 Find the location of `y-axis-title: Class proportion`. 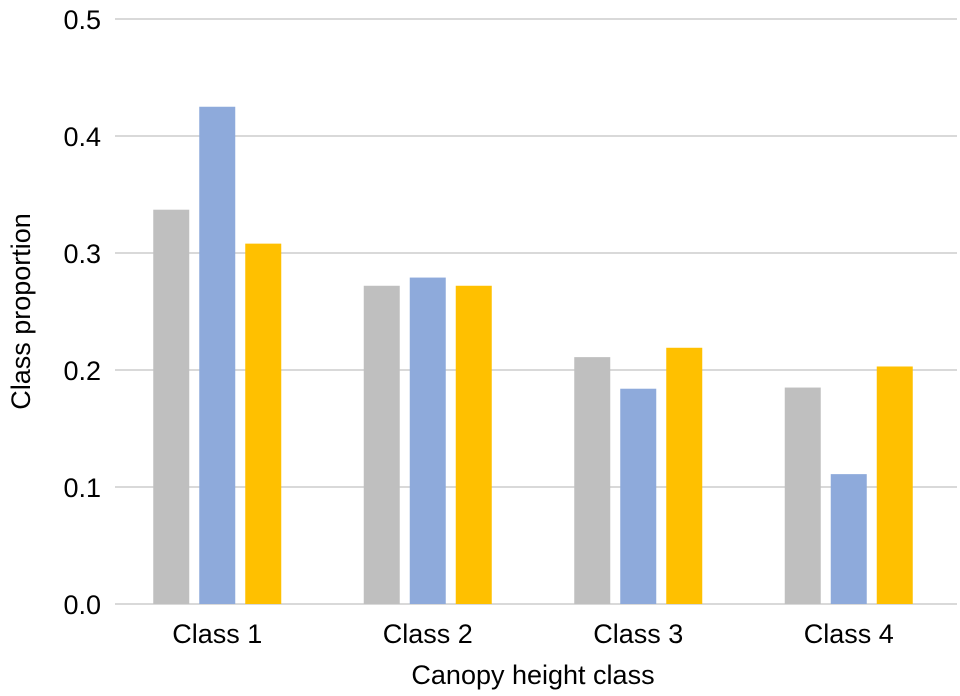

y-axis-title: Class proportion is located at coordinates (21, 311).